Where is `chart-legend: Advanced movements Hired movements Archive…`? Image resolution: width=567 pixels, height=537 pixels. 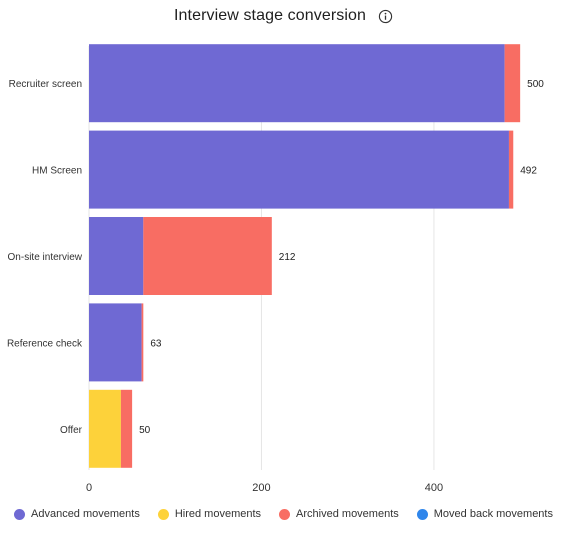 chart-legend: Advanced movements Hired movements Archive… is located at coordinates (283, 514).